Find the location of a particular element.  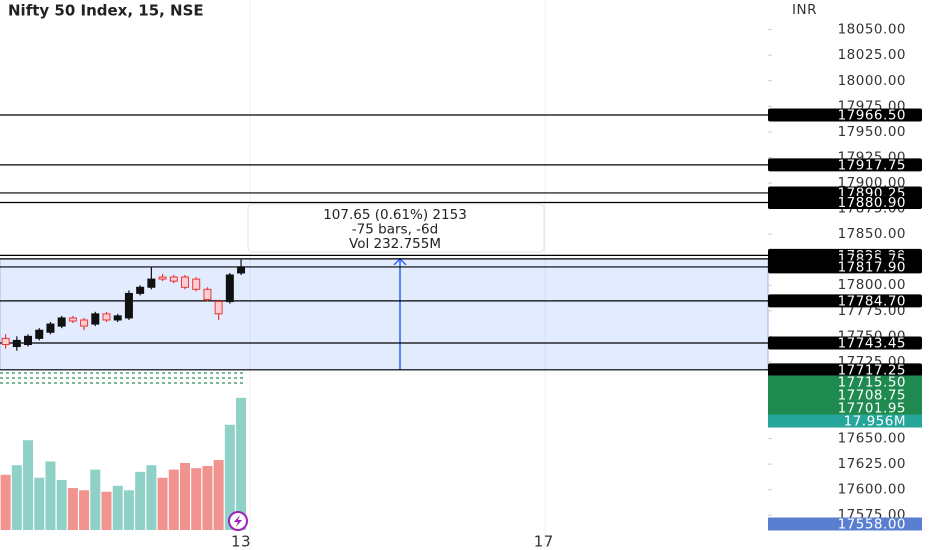

price-label: 17708.75 is located at coordinates (872, 396).